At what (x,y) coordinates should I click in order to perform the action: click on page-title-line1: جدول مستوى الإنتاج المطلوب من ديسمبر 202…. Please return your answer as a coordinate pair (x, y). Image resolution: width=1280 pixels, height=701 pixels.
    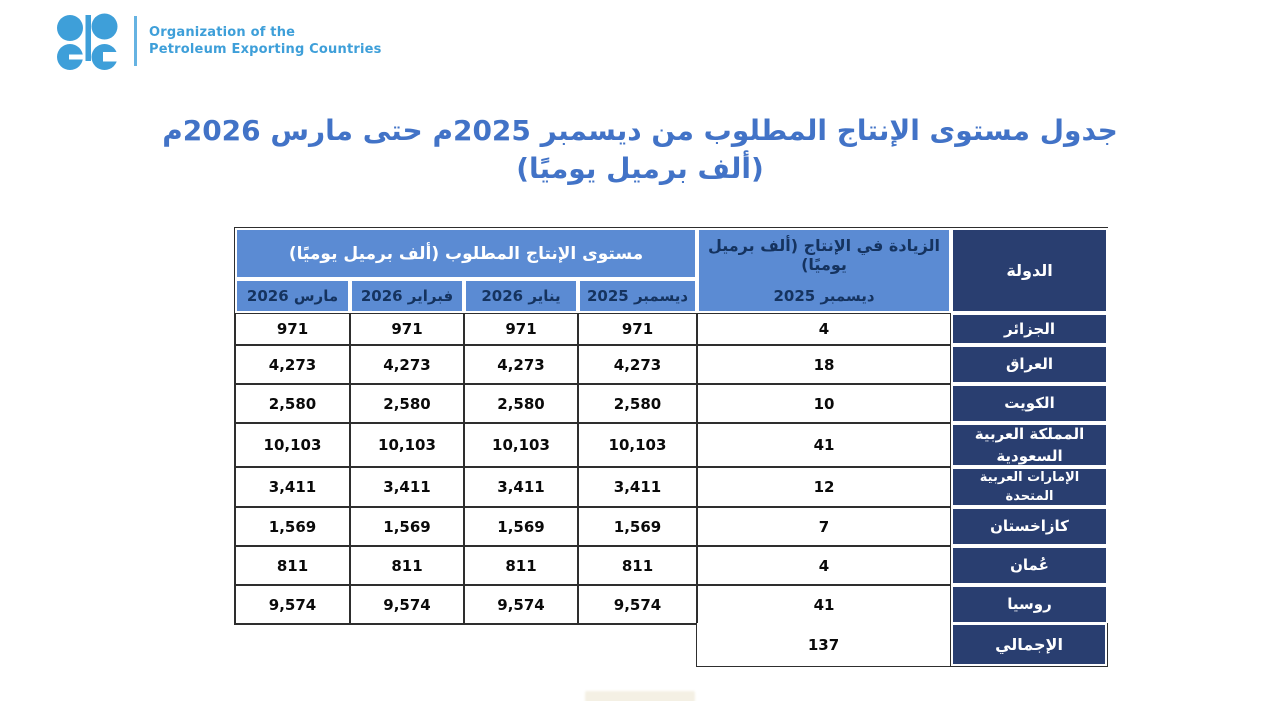
    Looking at the image, I should click on (640, 130).